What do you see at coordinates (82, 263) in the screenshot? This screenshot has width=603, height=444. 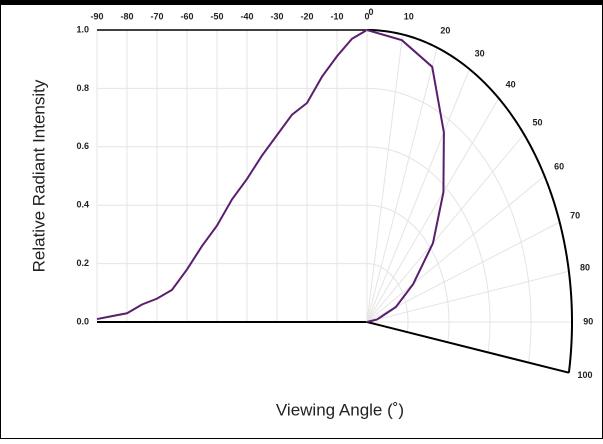 I see `y-tick-label: 0.2` at bounding box center [82, 263].